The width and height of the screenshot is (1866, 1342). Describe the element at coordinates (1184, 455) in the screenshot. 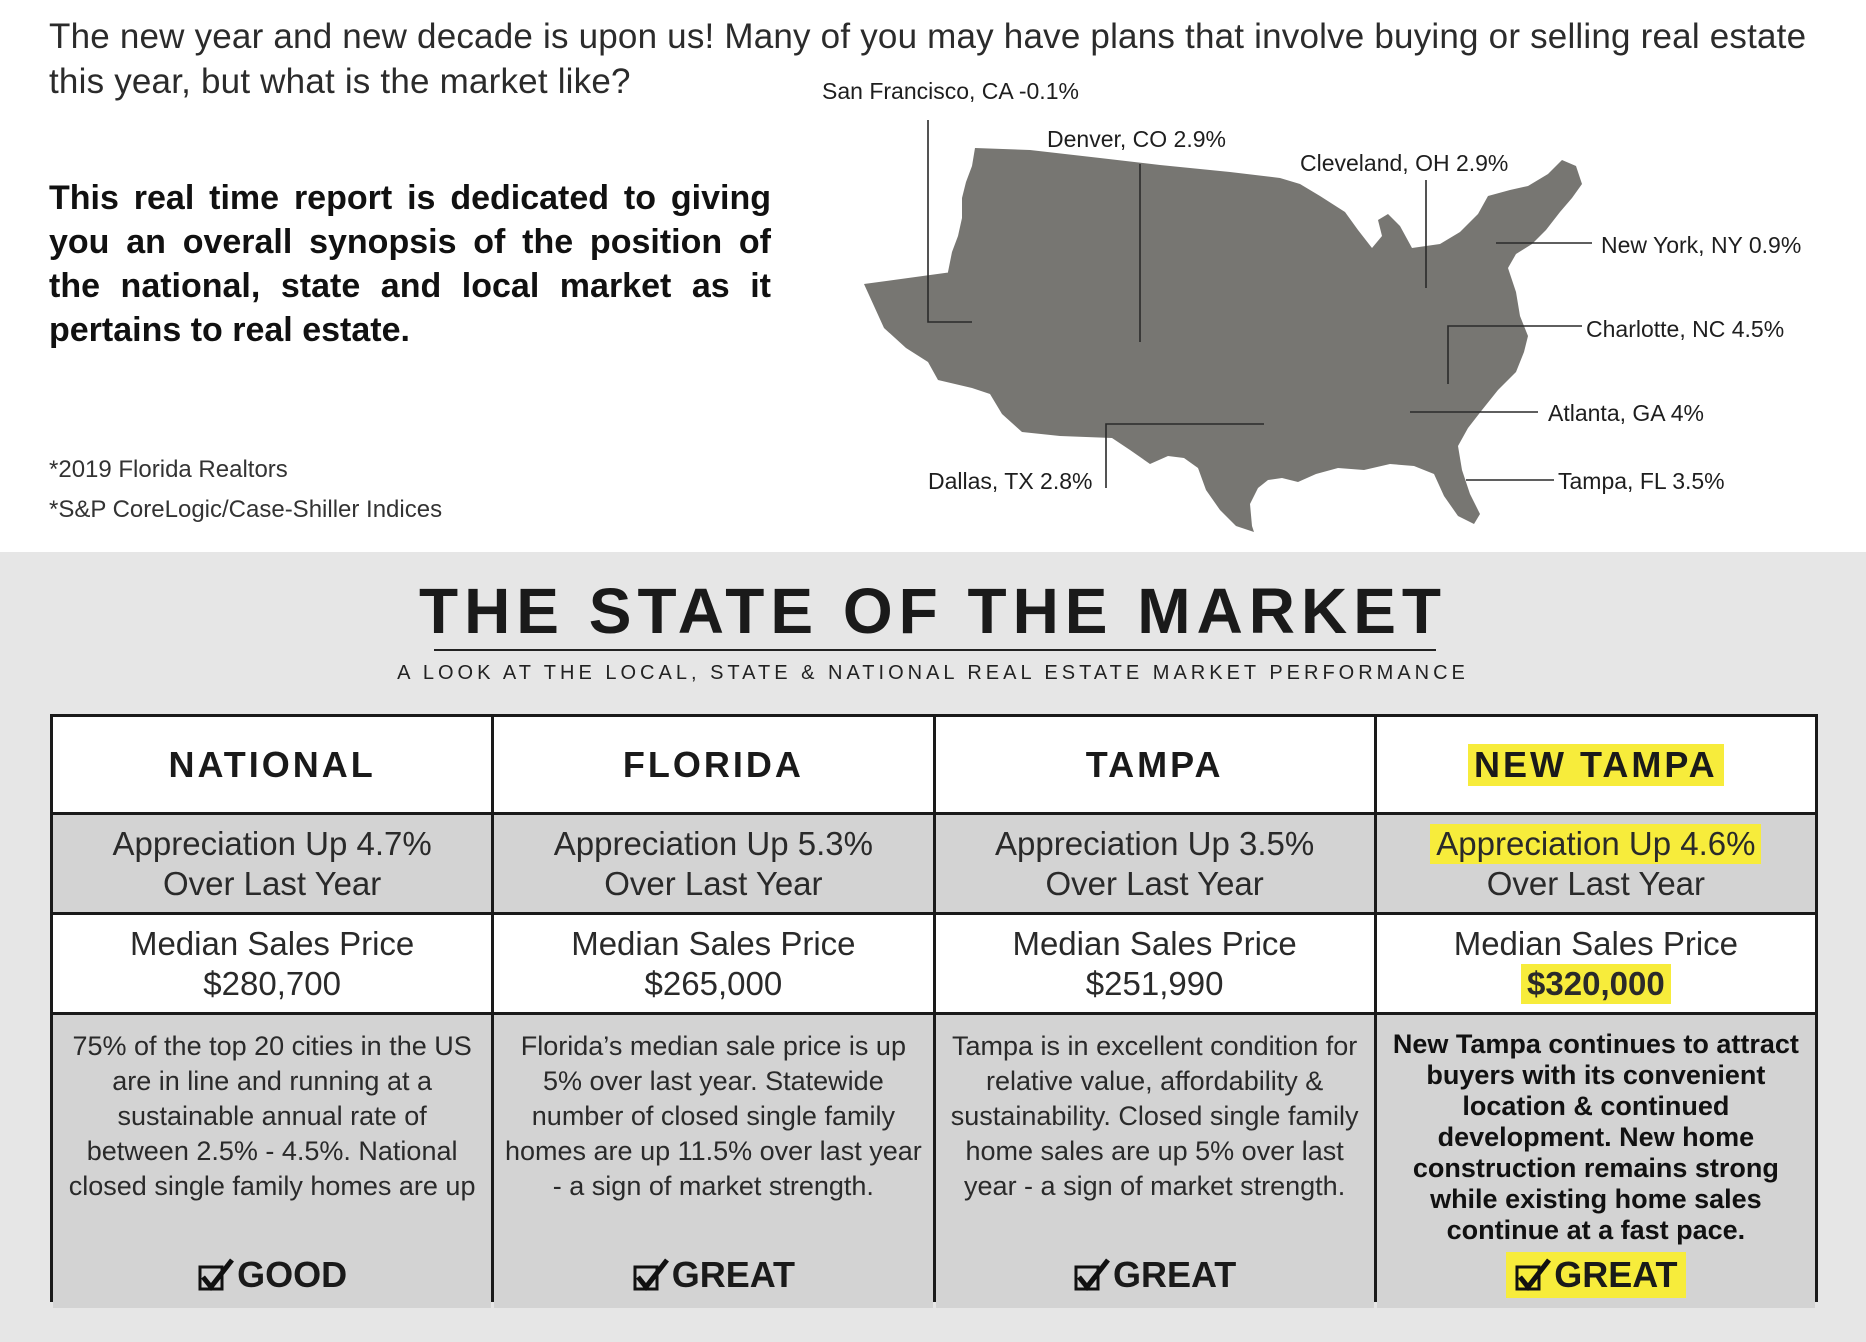

I see `leader-dallas` at that location.